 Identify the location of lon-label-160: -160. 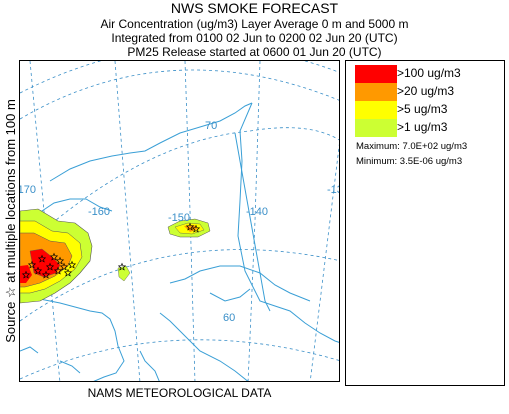
(99, 212).